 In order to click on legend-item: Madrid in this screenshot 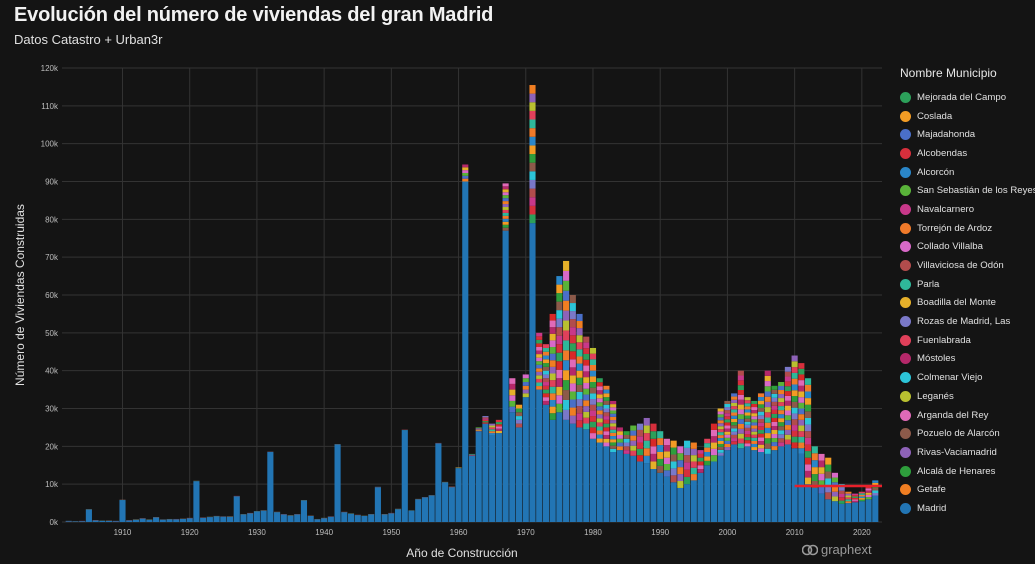, I will do `click(967, 508)`.